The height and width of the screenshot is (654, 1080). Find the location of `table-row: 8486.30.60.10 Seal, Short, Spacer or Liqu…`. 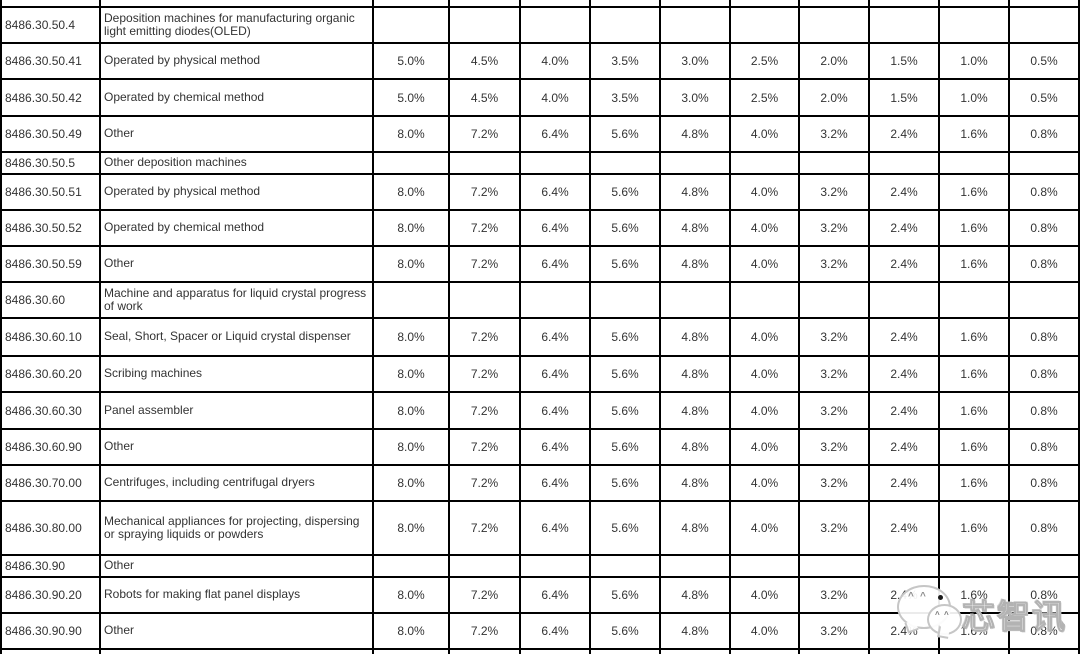

table-row: 8486.30.60.10 Seal, Short, Spacer or Liqu… is located at coordinates (540, 337).